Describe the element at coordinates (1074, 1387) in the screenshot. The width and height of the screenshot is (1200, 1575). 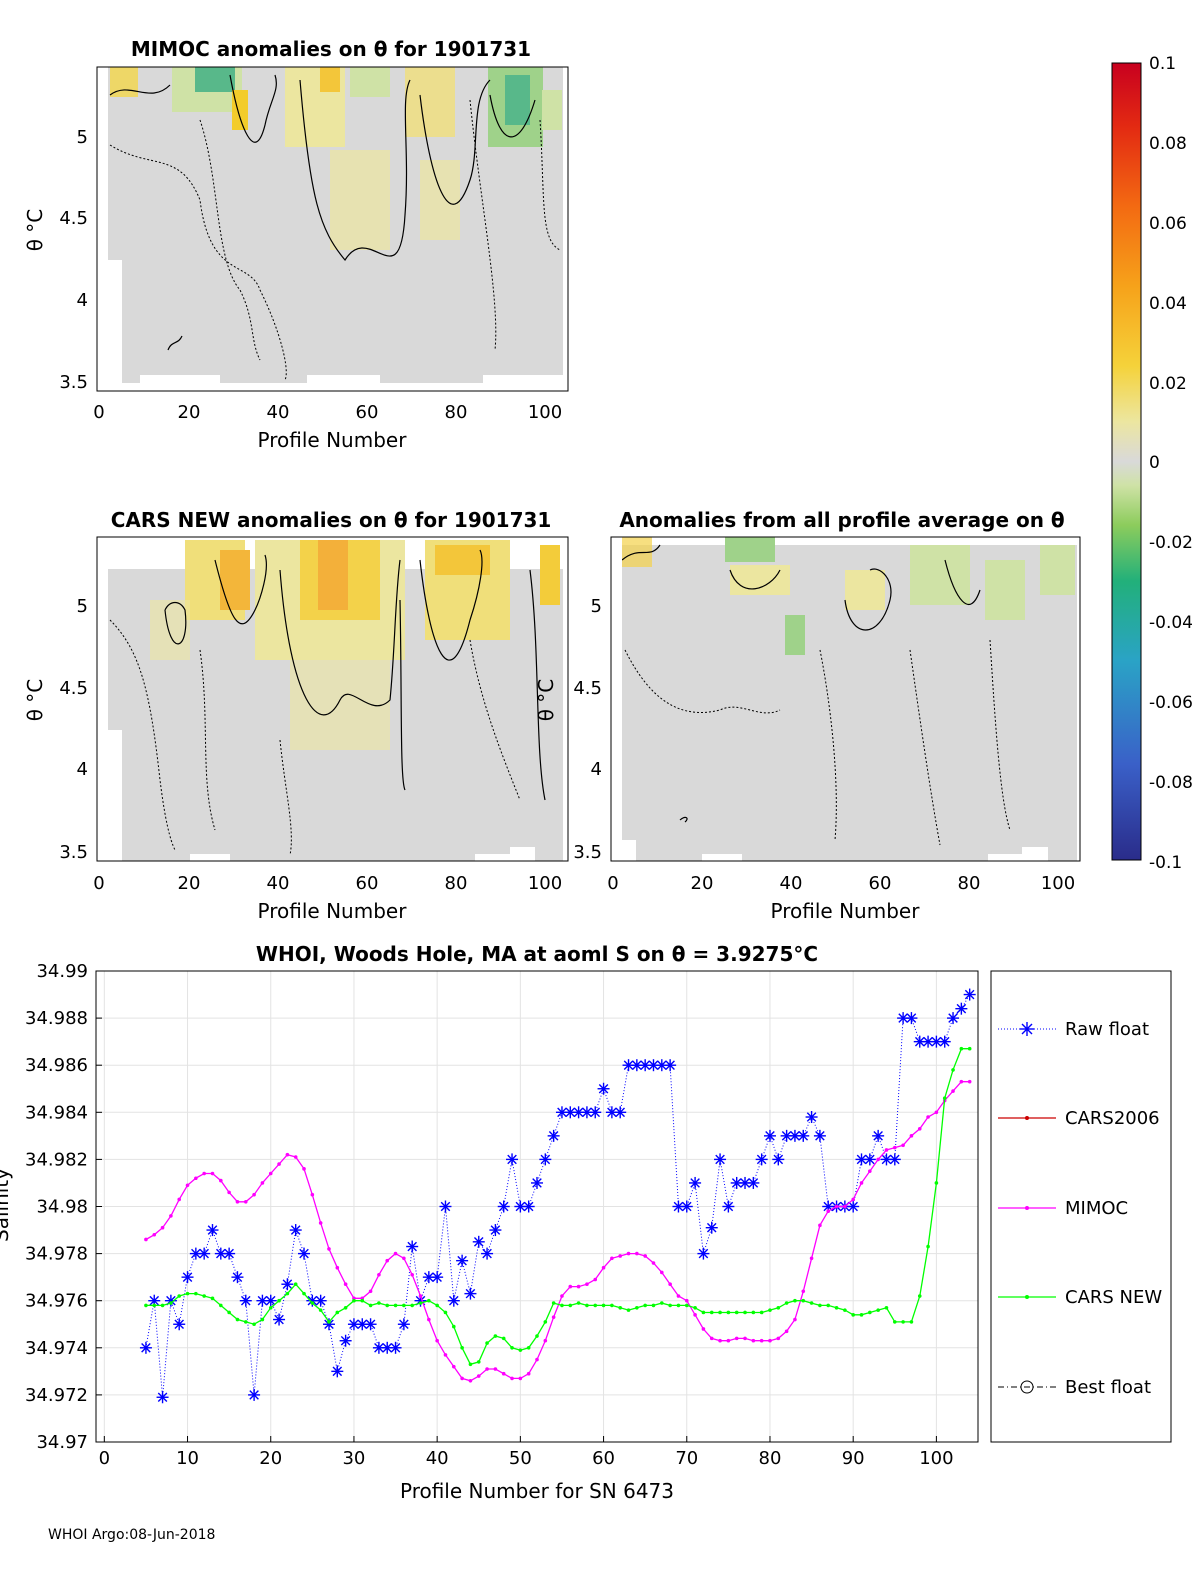
I see `legend-best-float: Best float` at that location.